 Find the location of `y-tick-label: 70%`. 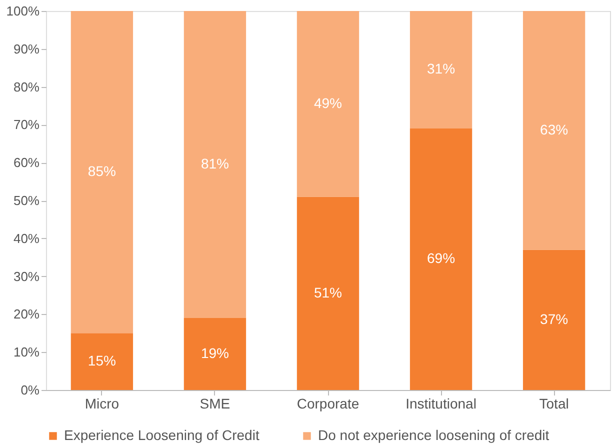

y-tick-label: 70% is located at coordinates (26, 124).